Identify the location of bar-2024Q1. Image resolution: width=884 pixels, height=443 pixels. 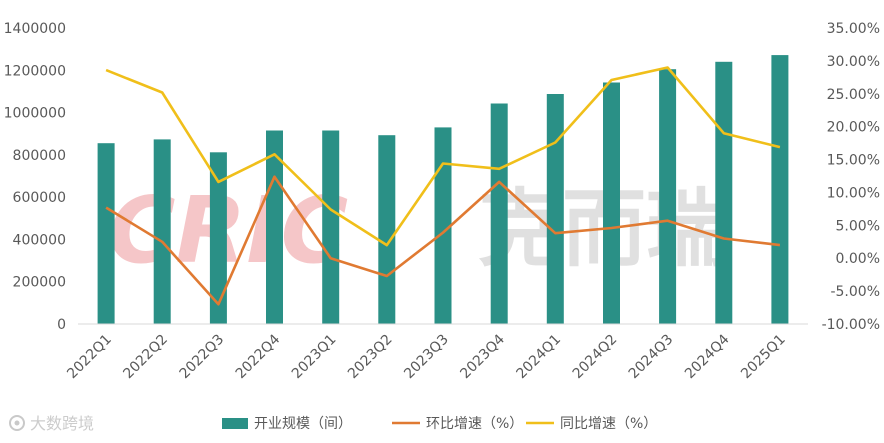
(555, 209).